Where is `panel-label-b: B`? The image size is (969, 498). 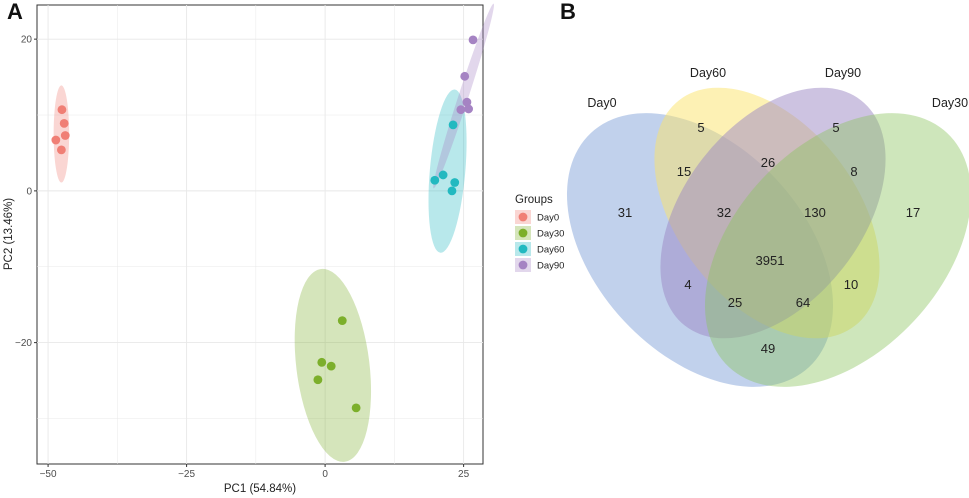
panel-label-b: B is located at coordinates (568, 12).